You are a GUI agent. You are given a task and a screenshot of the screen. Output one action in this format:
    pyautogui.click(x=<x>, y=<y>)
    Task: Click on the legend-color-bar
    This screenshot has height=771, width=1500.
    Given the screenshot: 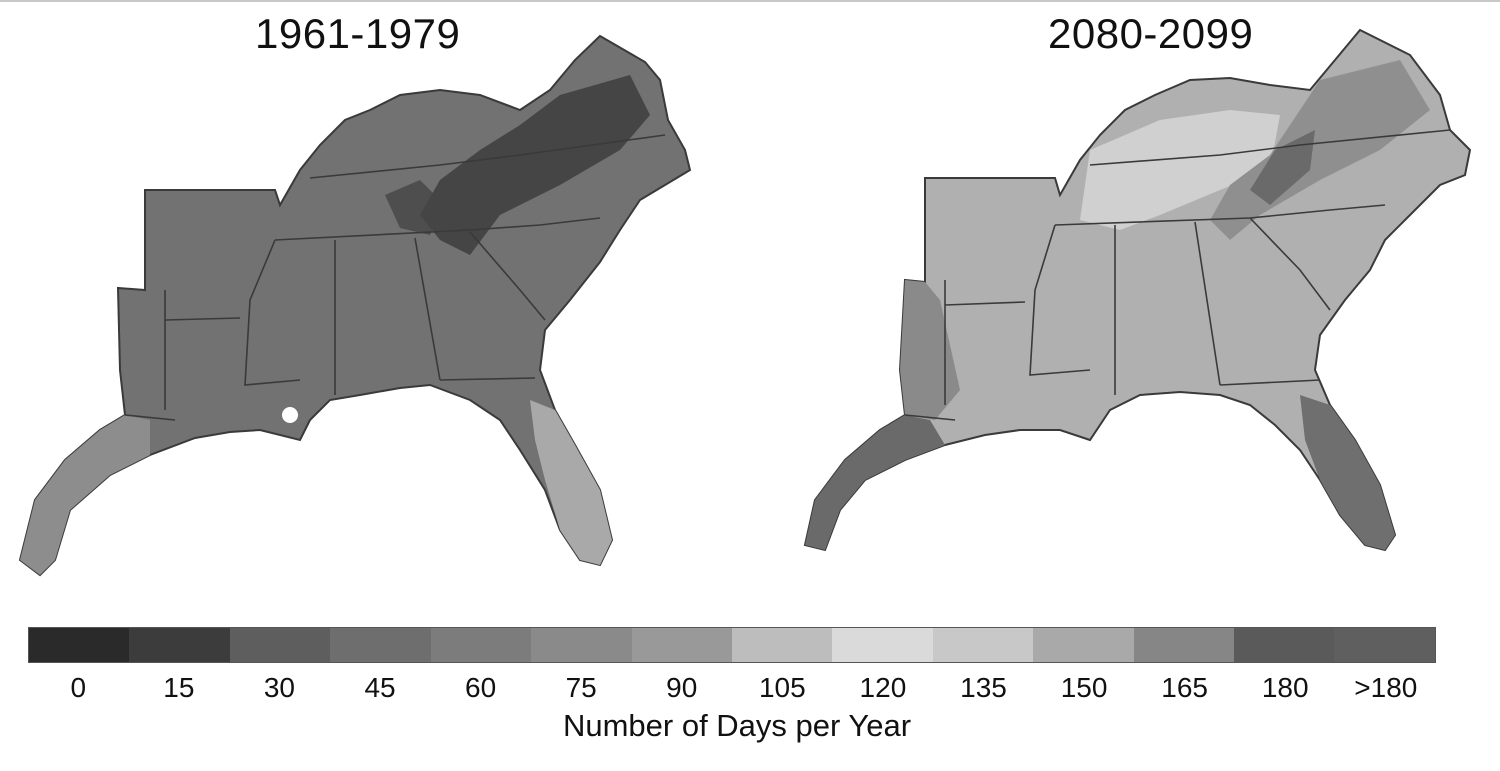 What is the action you would take?
    pyautogui.click(x=732, y=645)
    